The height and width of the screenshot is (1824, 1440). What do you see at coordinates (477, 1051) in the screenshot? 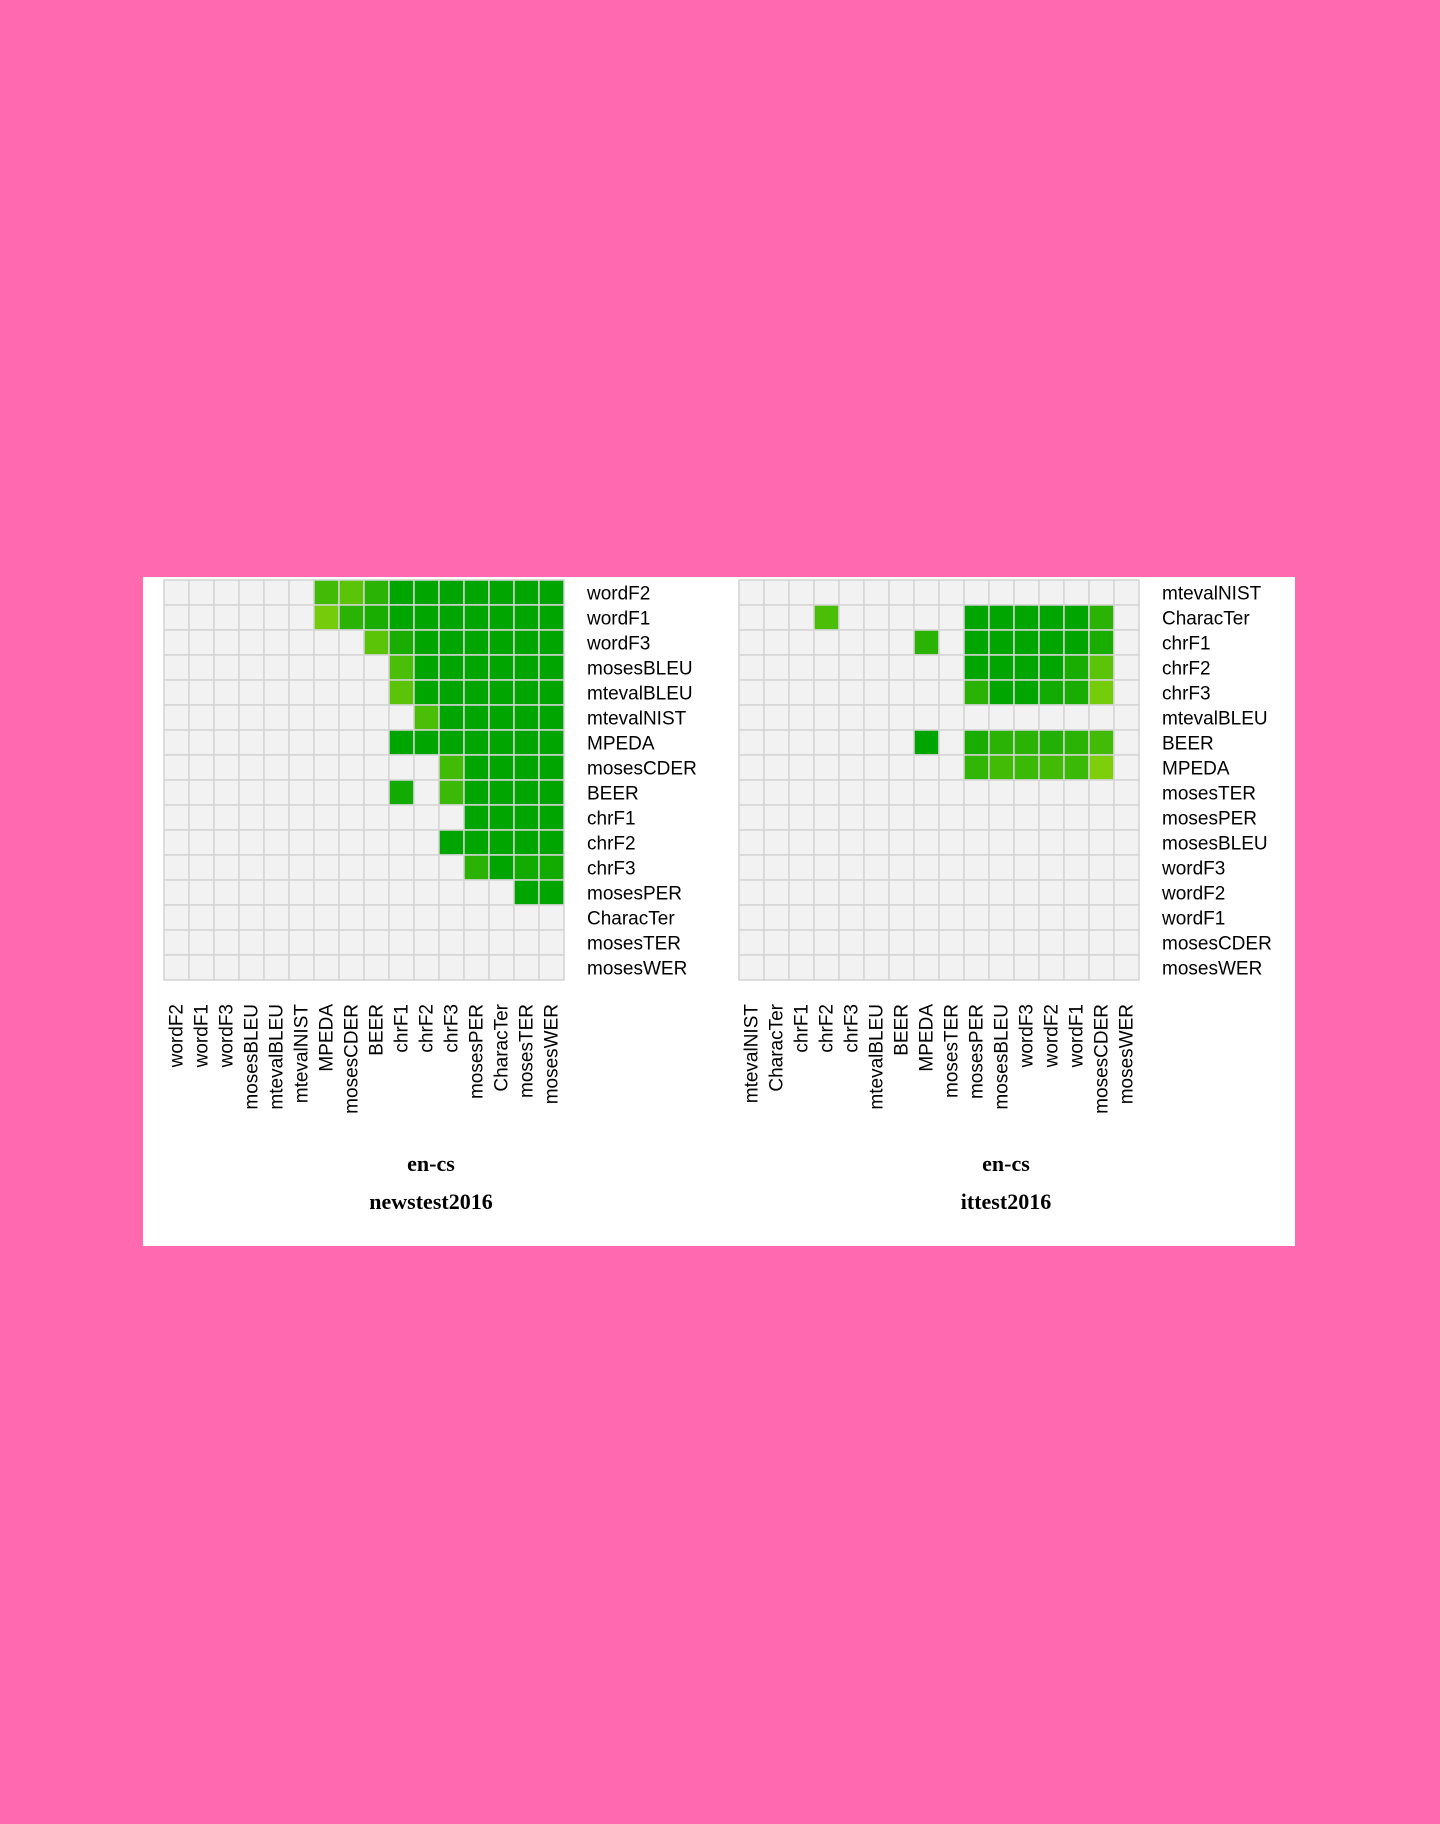
I see `column-label: mosesPER` at bounding box center [477, 1051].